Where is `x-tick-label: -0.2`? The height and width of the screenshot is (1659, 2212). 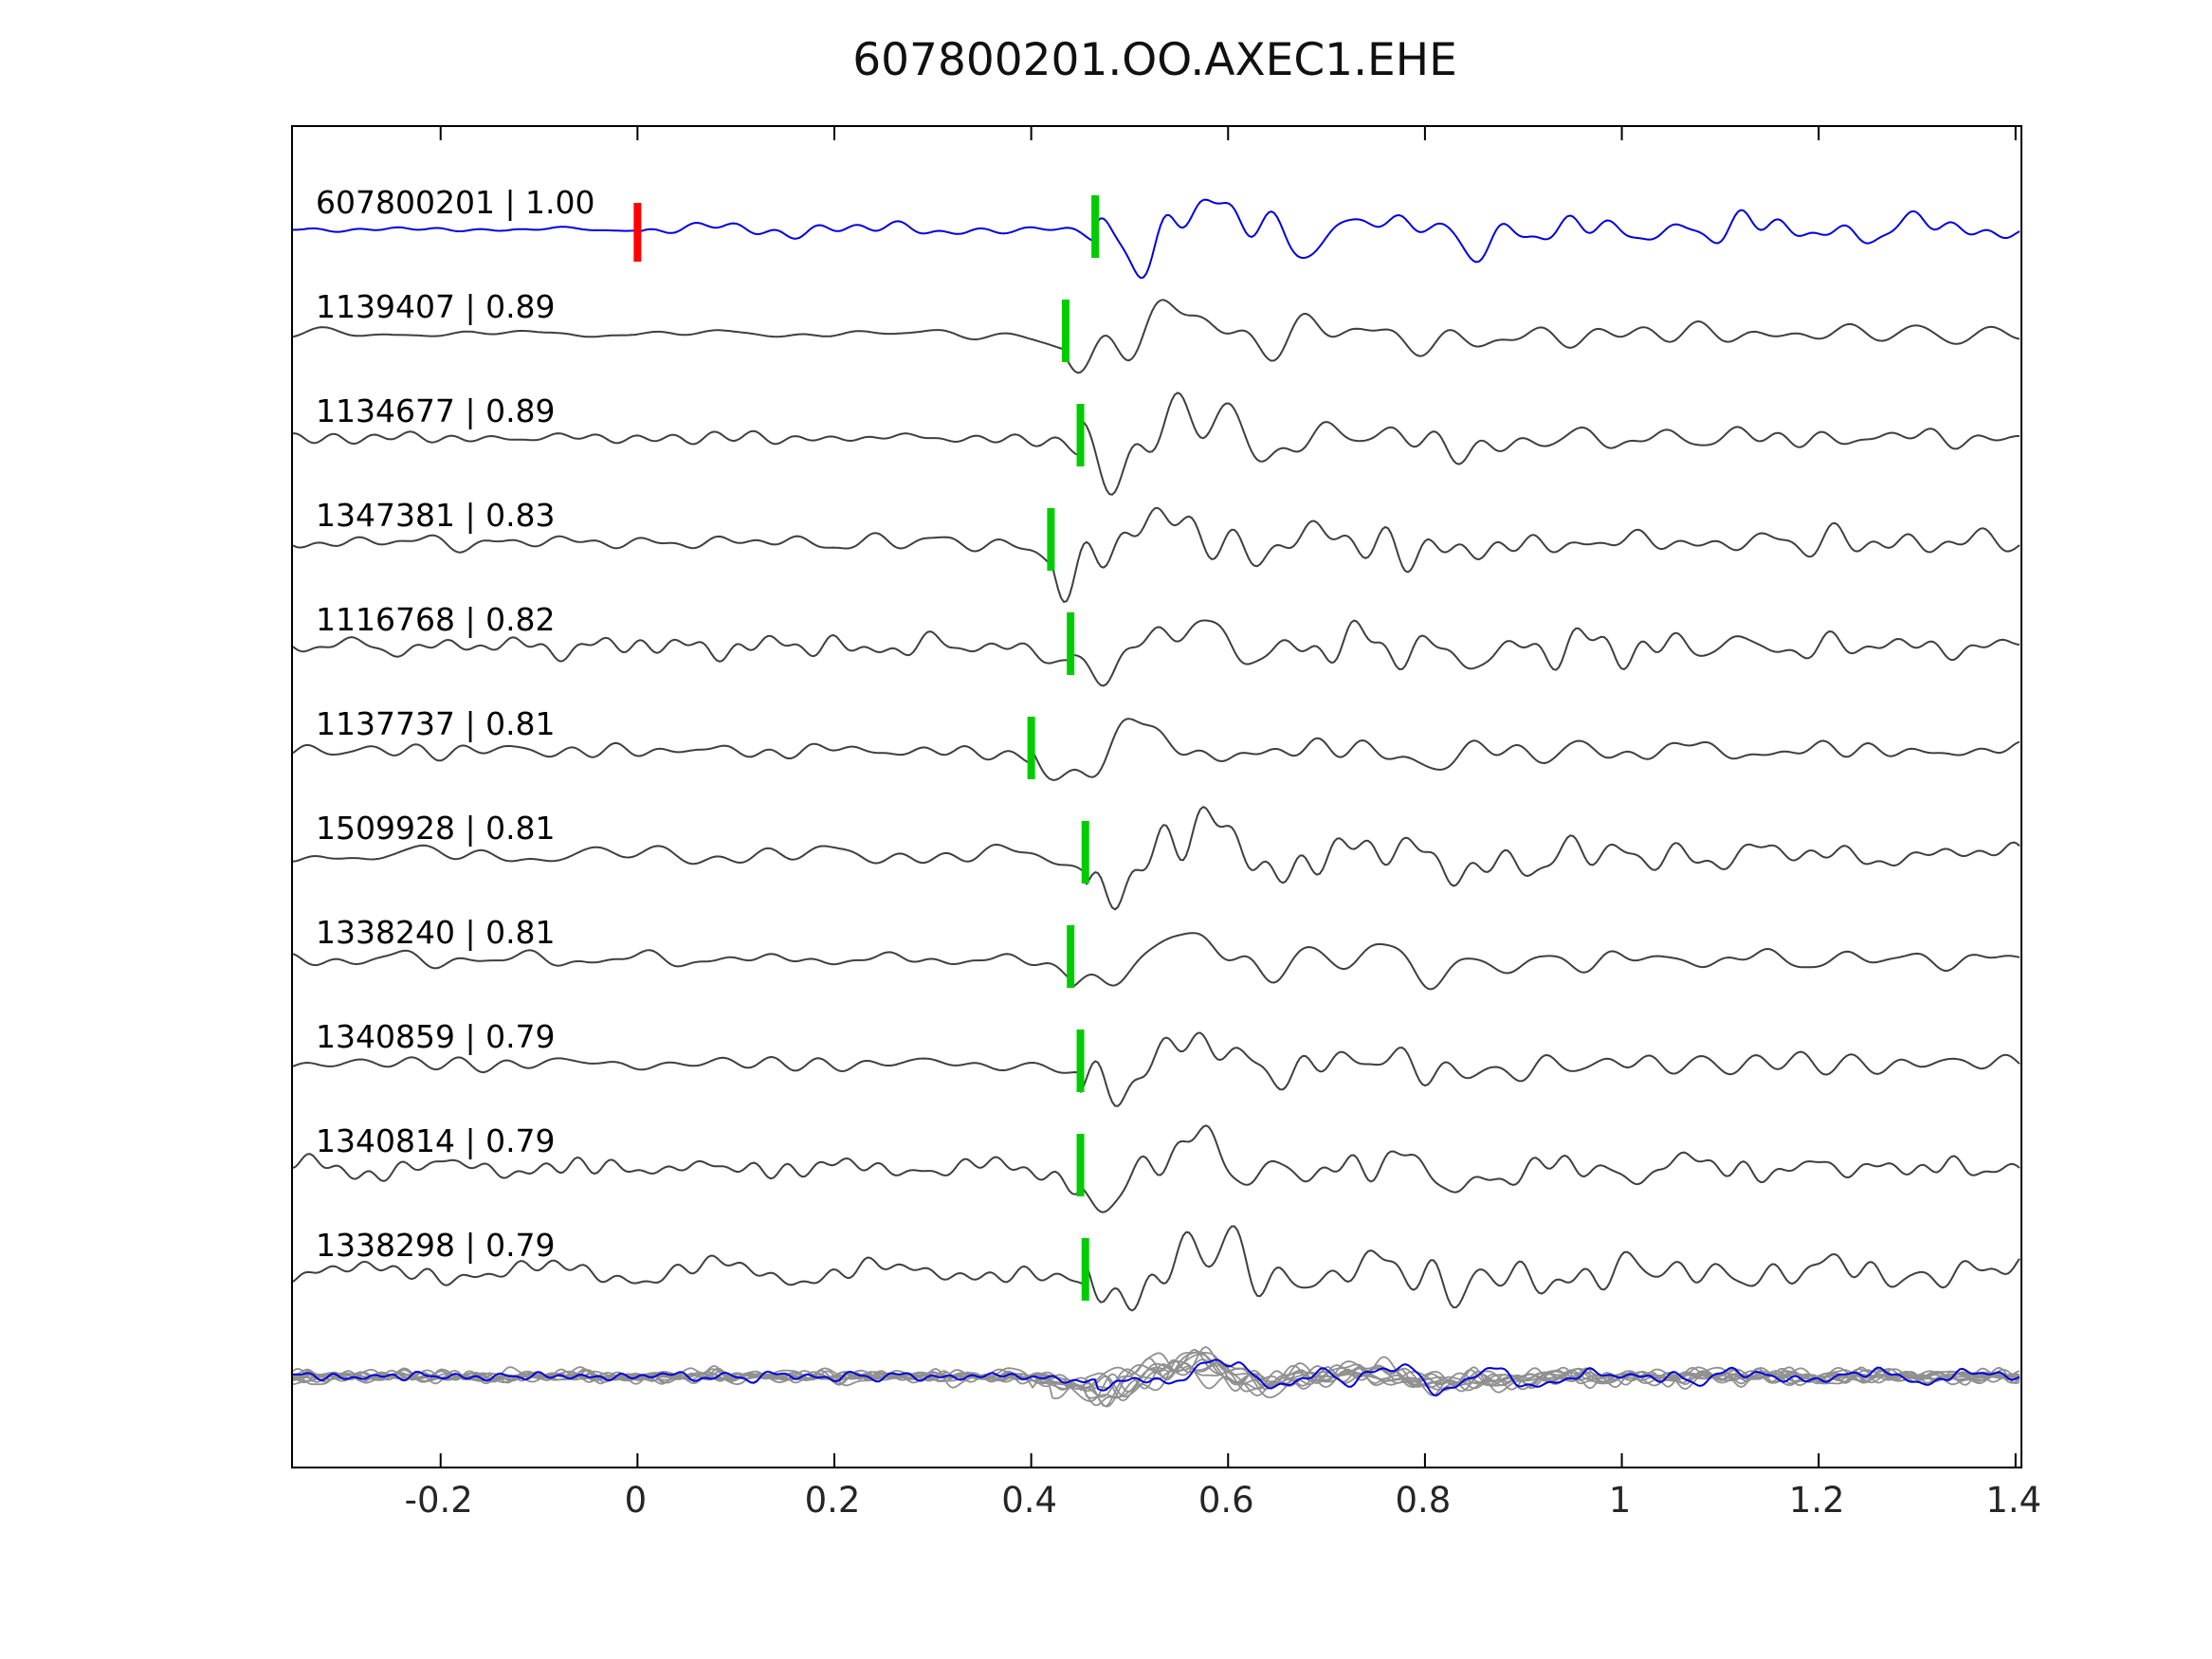 x-tick-label: -0.2 is located at coordinates (438, 1500).